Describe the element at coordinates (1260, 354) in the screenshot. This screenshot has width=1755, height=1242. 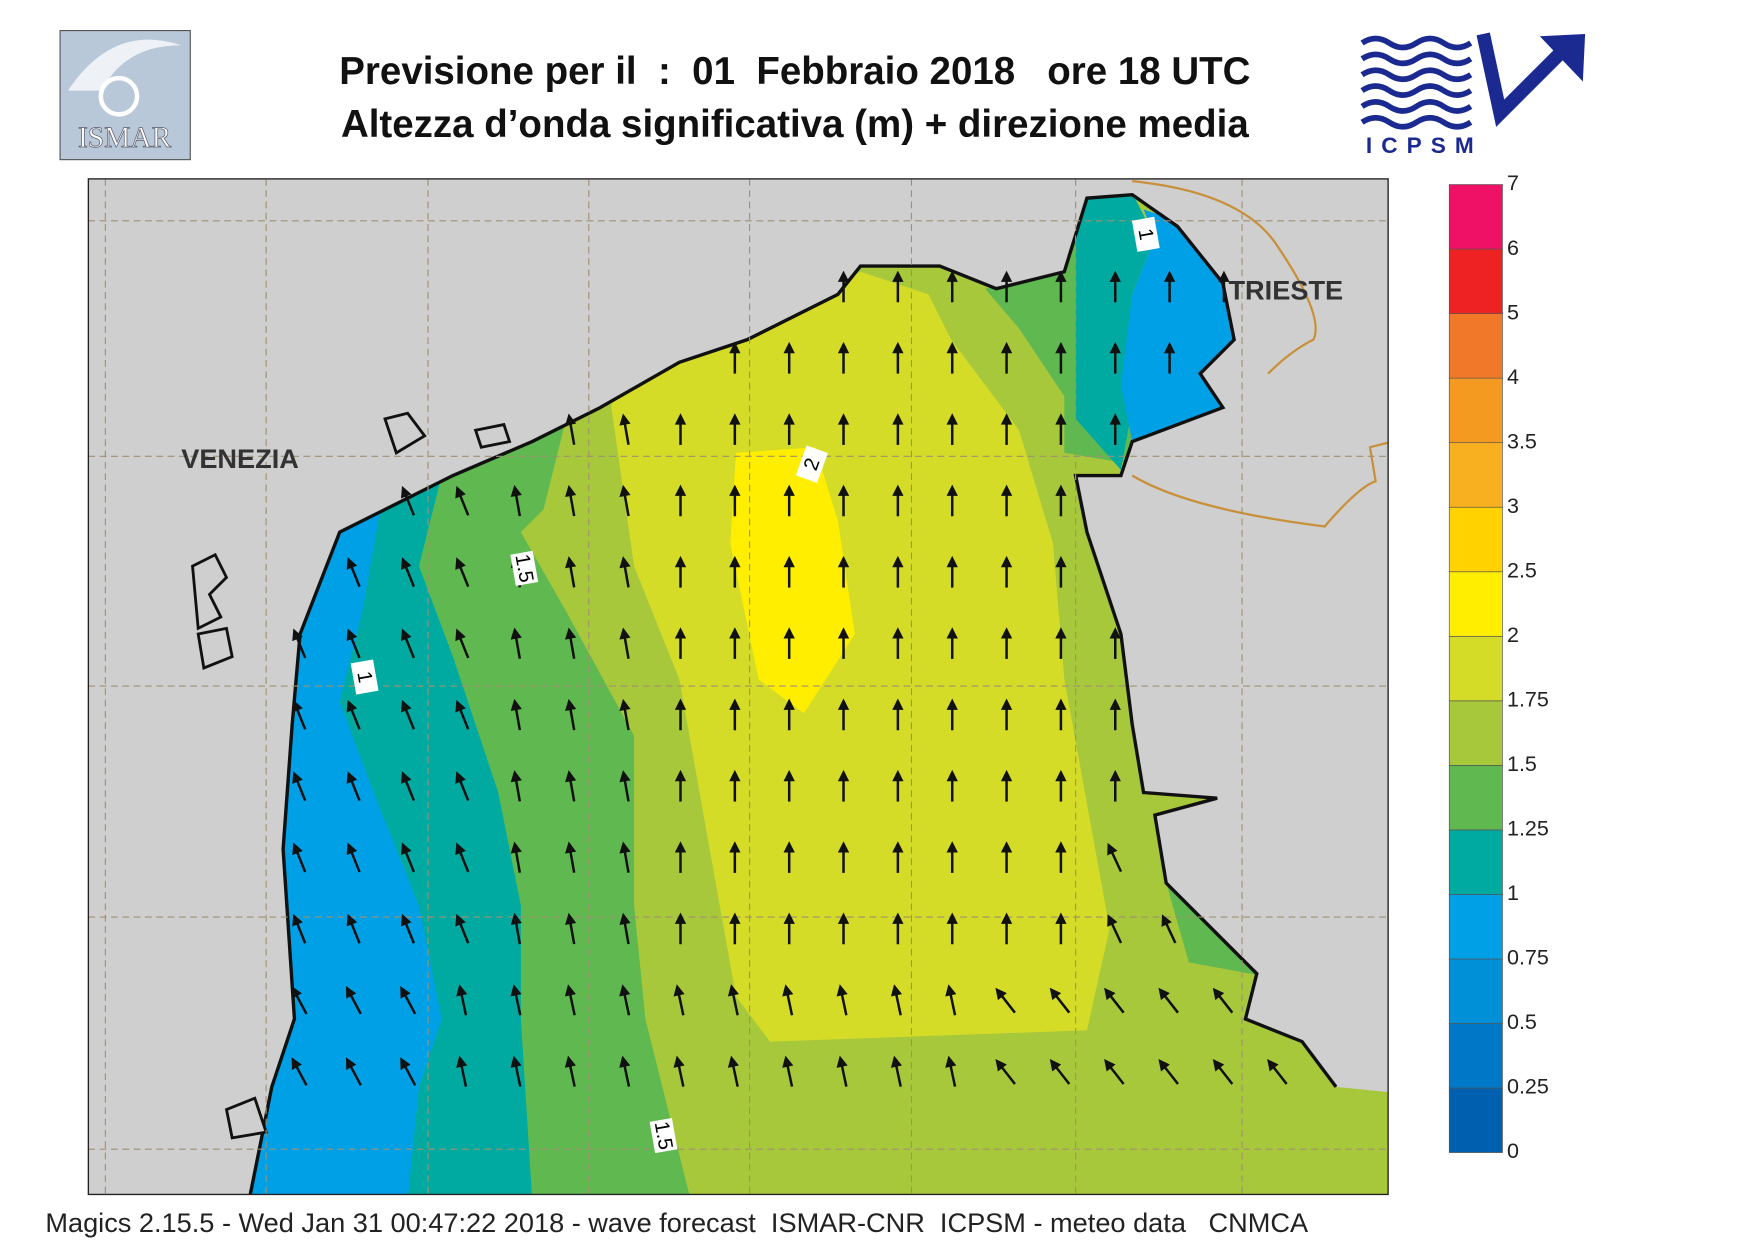
I see `border` at that location.